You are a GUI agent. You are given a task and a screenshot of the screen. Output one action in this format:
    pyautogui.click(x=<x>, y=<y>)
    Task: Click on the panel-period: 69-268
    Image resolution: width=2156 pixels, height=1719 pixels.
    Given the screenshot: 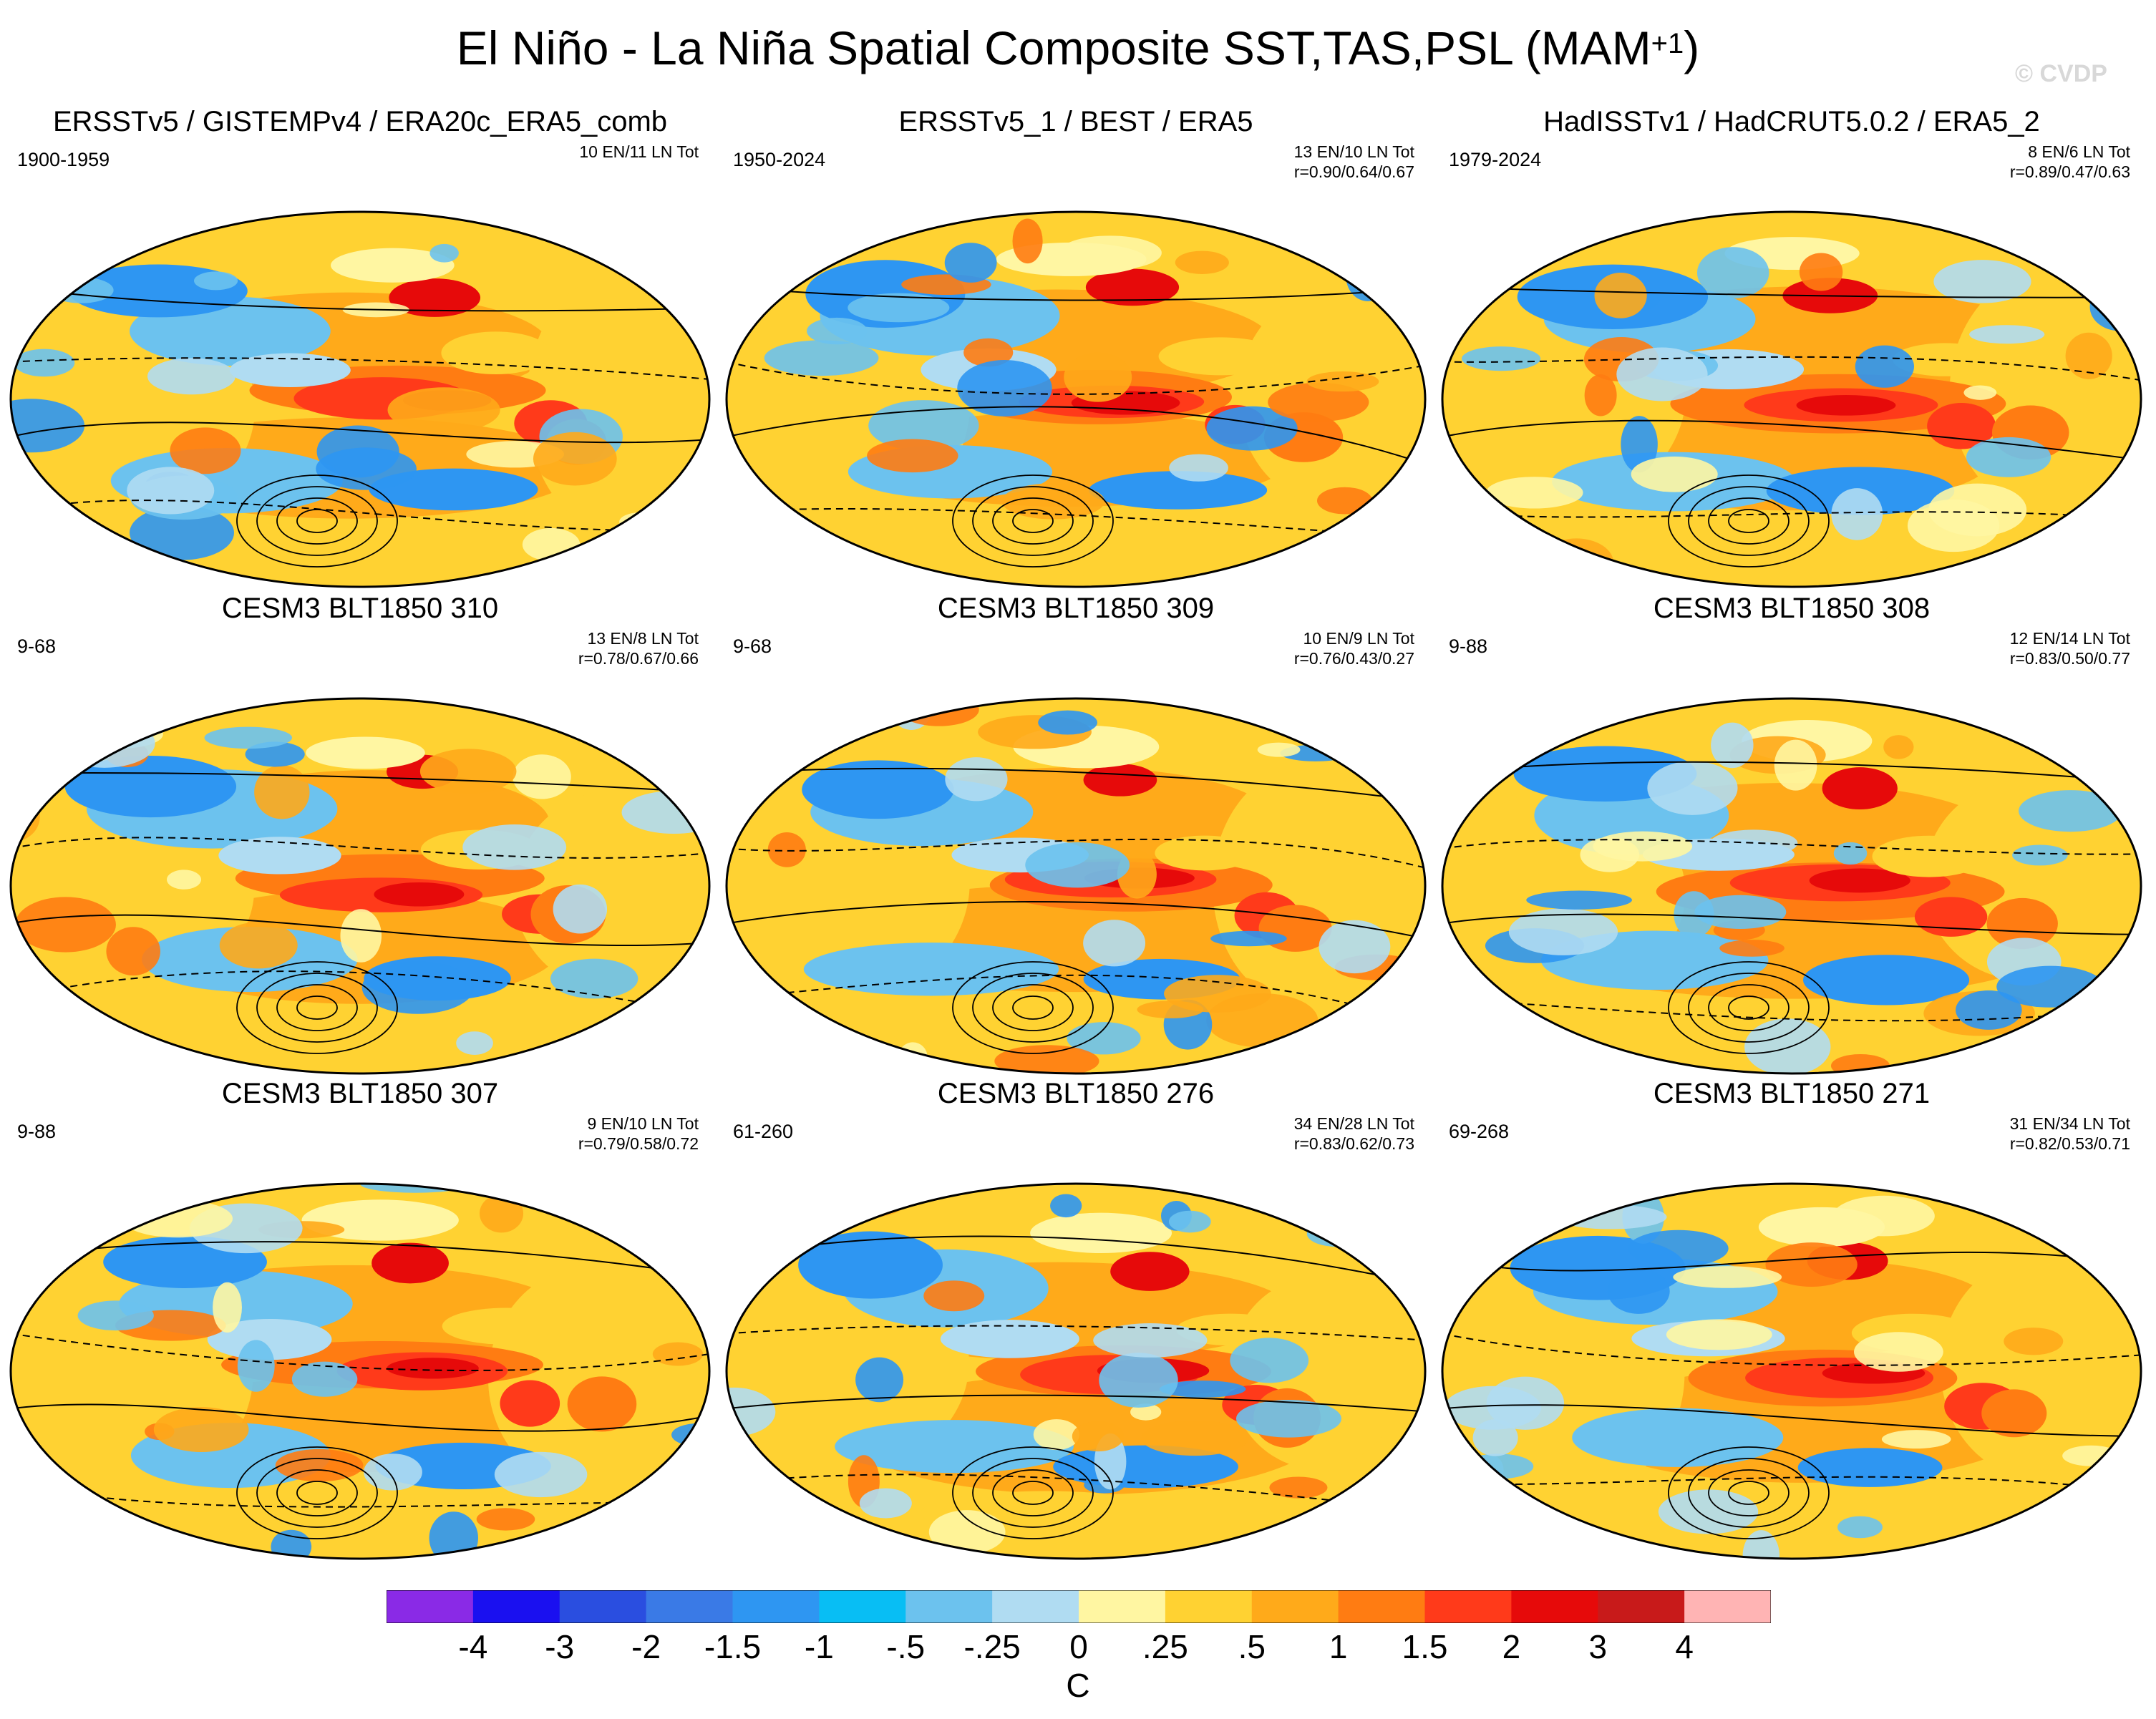 What is the action you would take?
    pyautogui.click(x=1479, y=1131)
    